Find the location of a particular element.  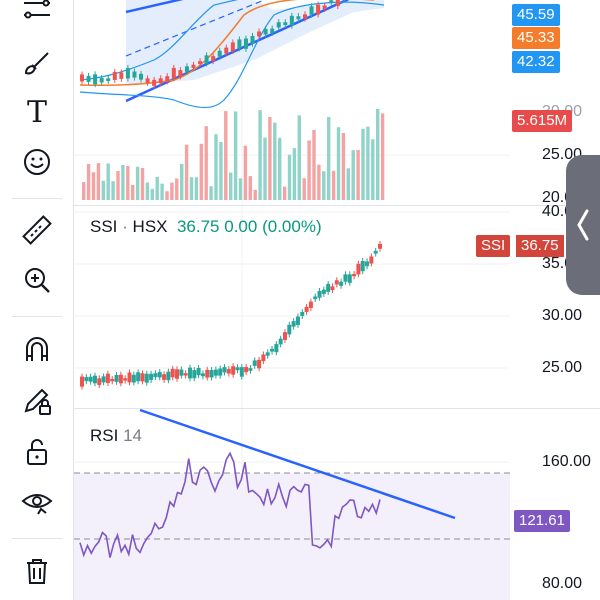

symbol-name: SSI is located at coordinates (104, 226).